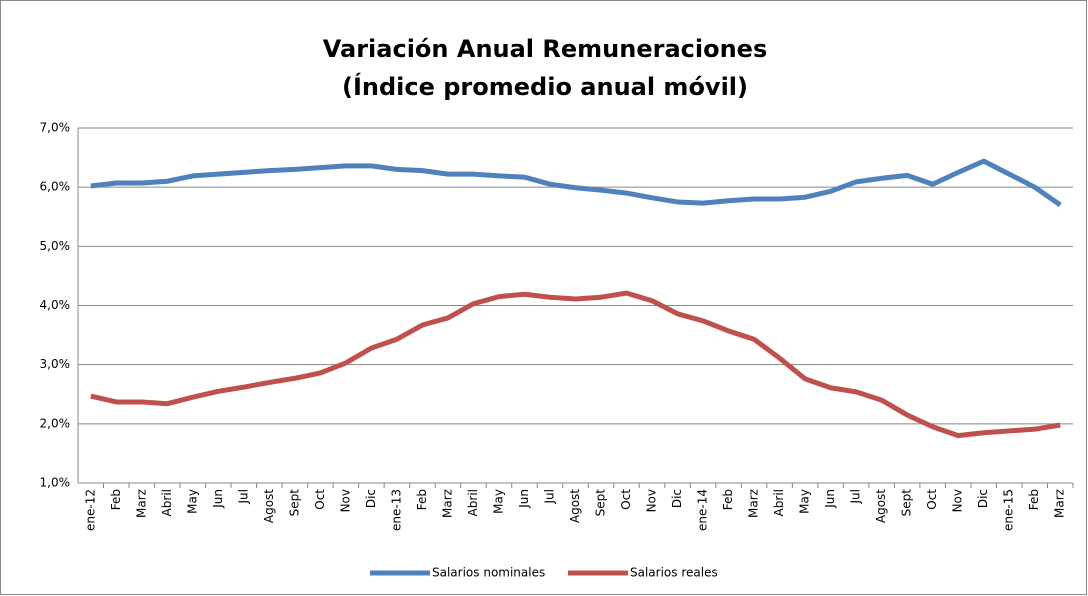 The width and height of the screenshot is (1088, 596). I want to click on chart-title: Variación Anual Remuneraciones, so click(545, 49).